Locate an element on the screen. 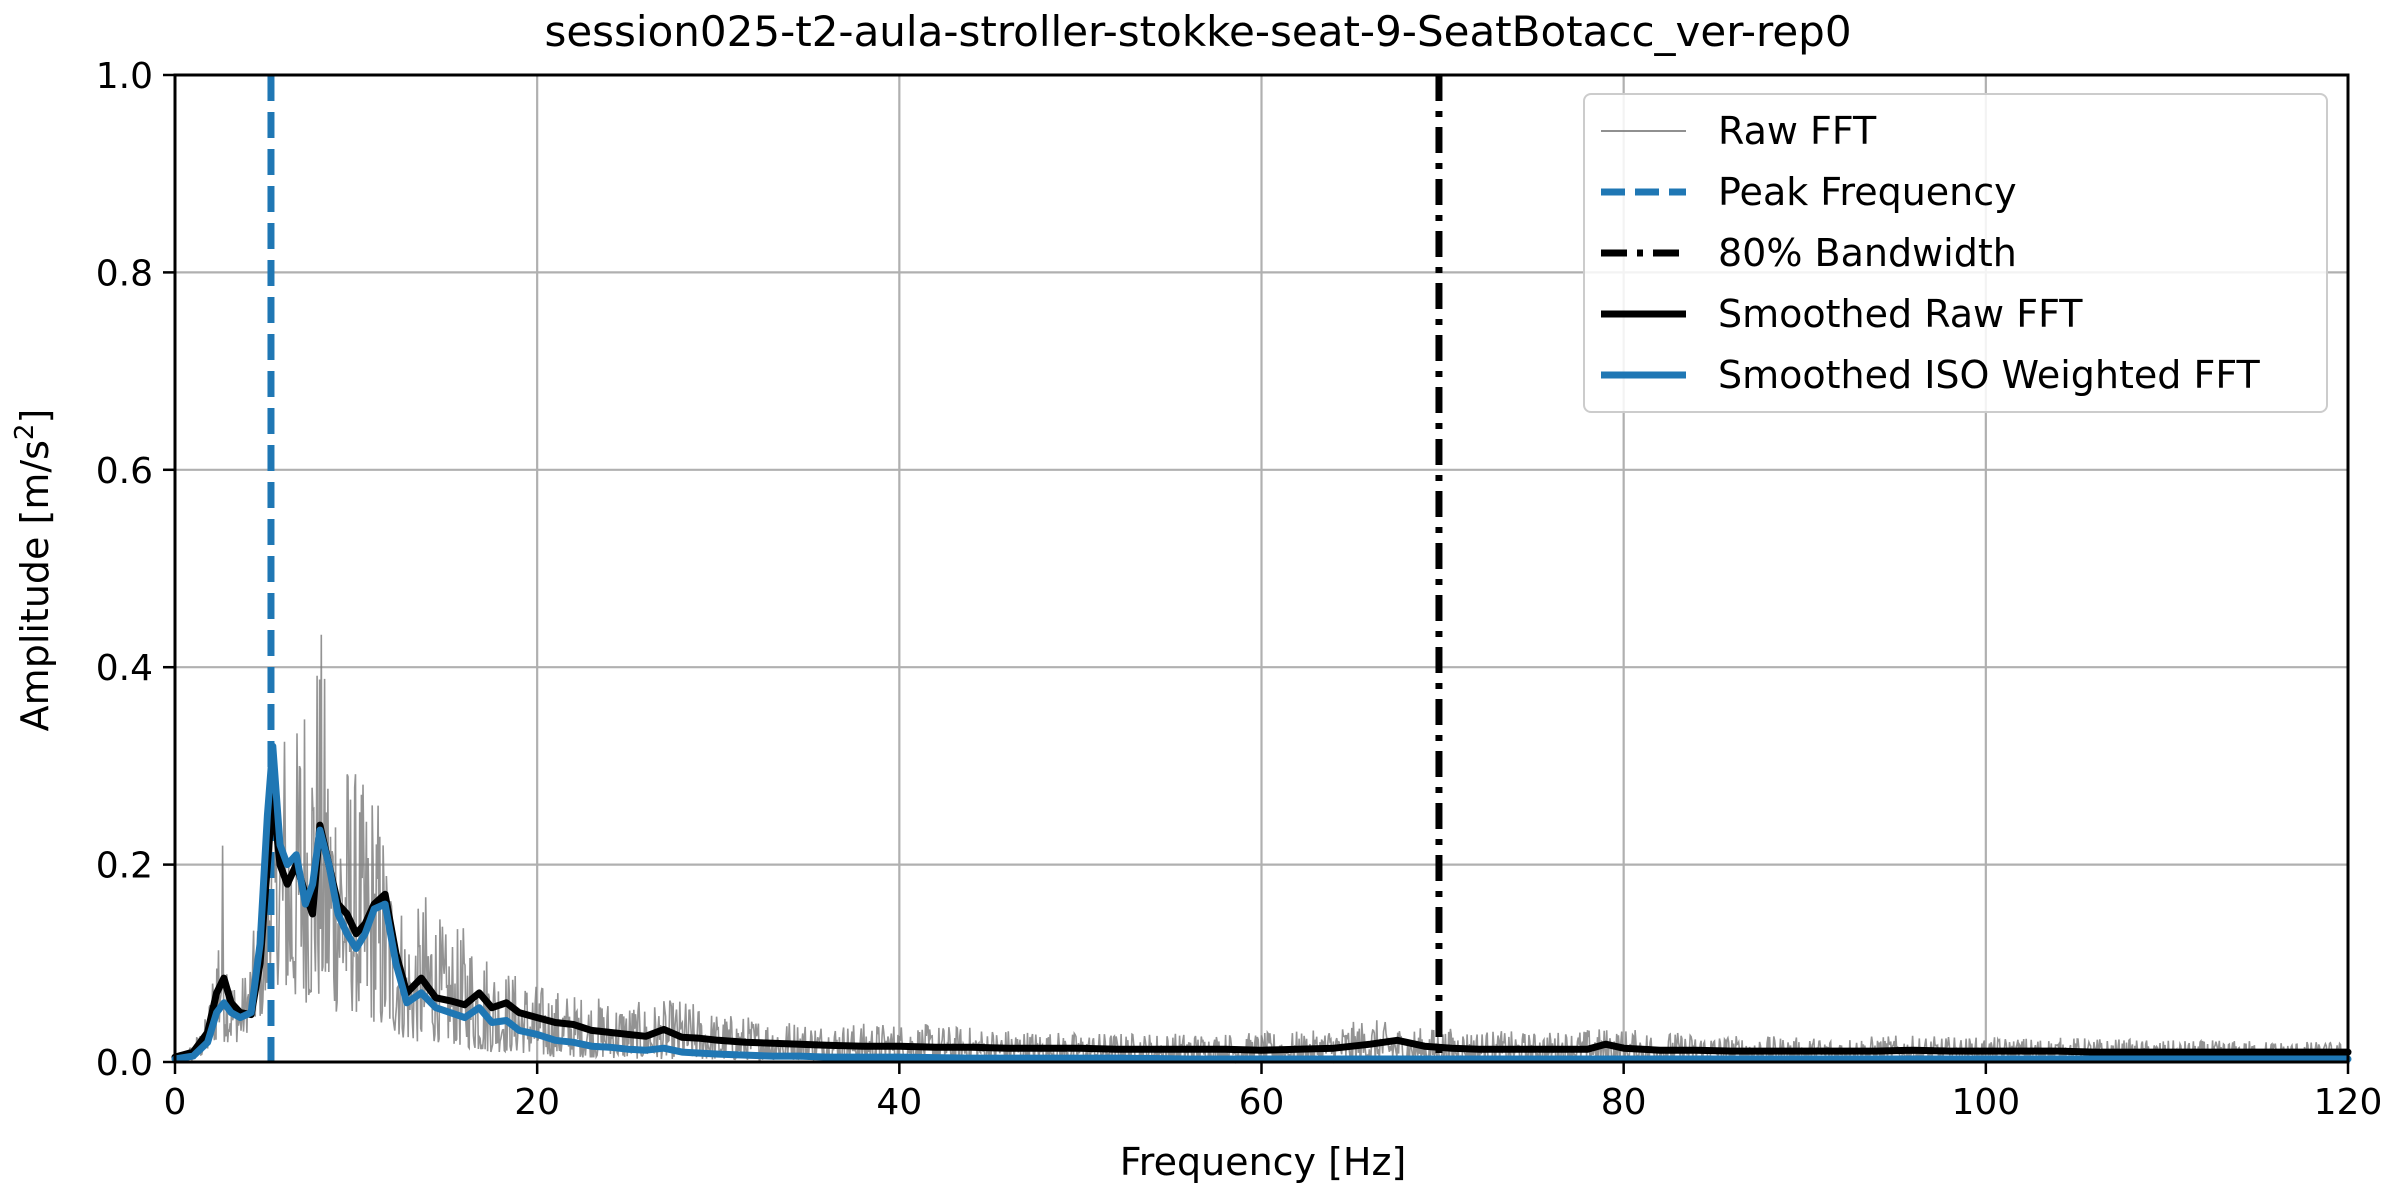 Image resolution: width=2400 pixels, height=1204 pixels. y-axis-label-main: Amplitude [m/s is located at coordinates (35, 585).